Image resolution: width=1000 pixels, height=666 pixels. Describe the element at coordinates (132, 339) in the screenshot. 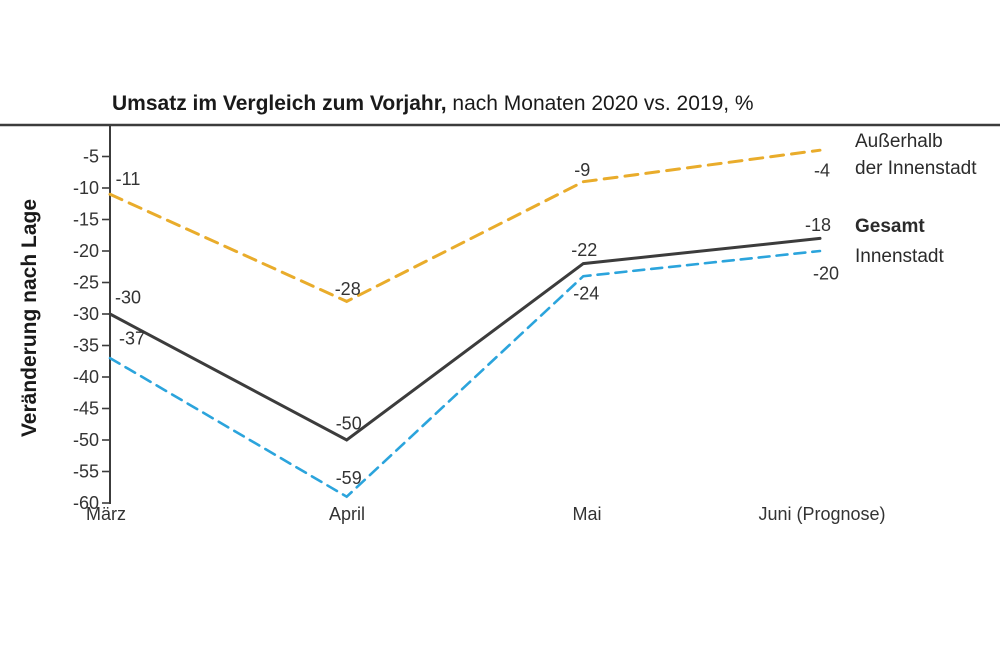

I see `data-label: -37` at that location.